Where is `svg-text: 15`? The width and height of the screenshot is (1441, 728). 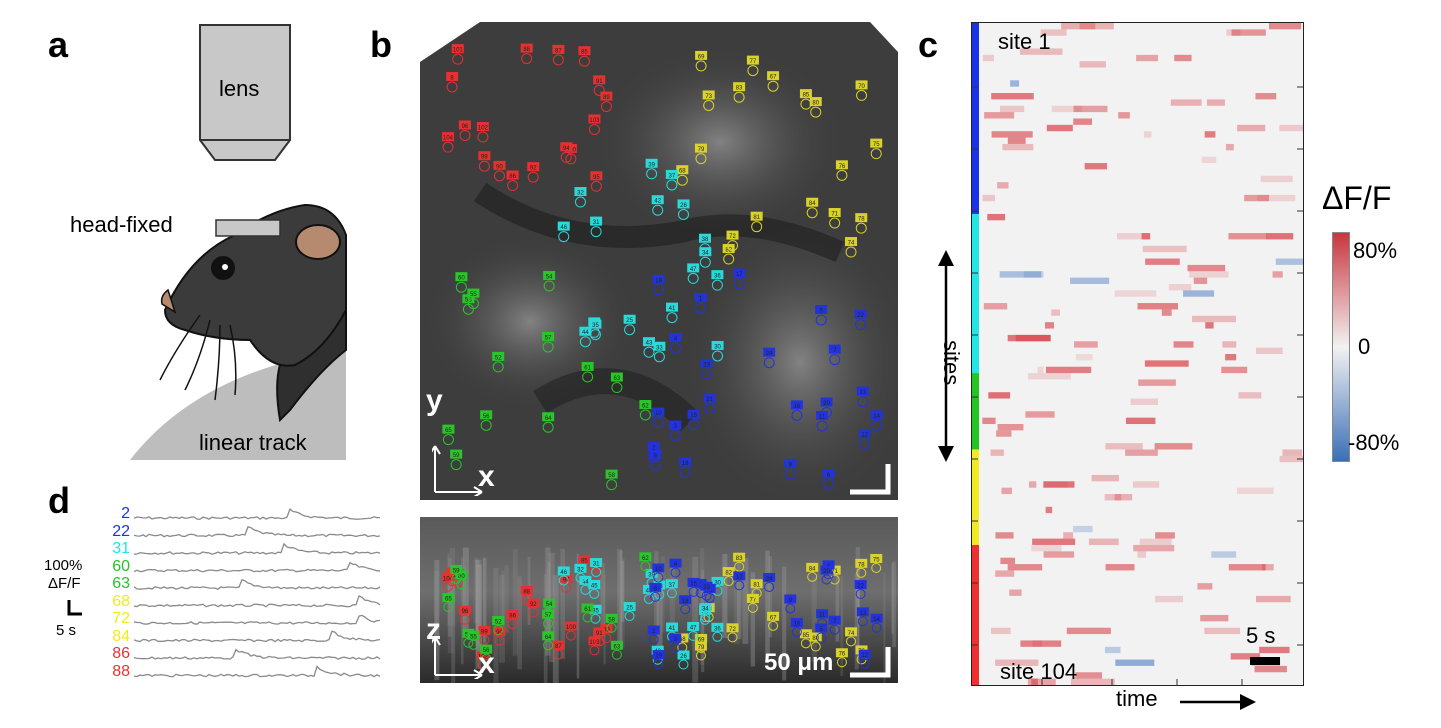
svg-text: 15 is located at coordinates (693, 584).